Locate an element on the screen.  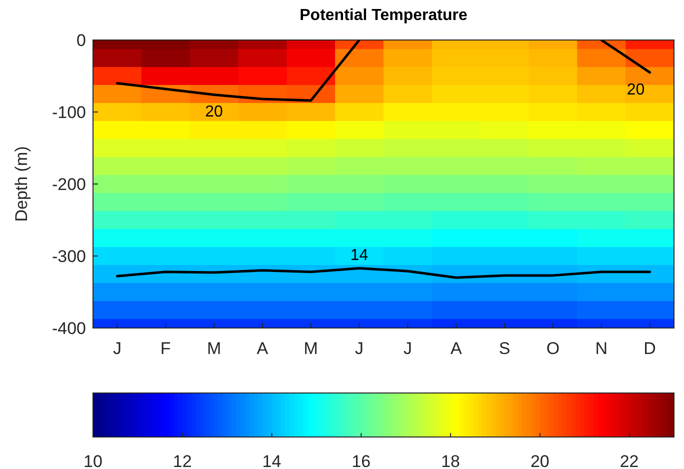
color-bar-label: 18 is located at coordinates (450, 460).